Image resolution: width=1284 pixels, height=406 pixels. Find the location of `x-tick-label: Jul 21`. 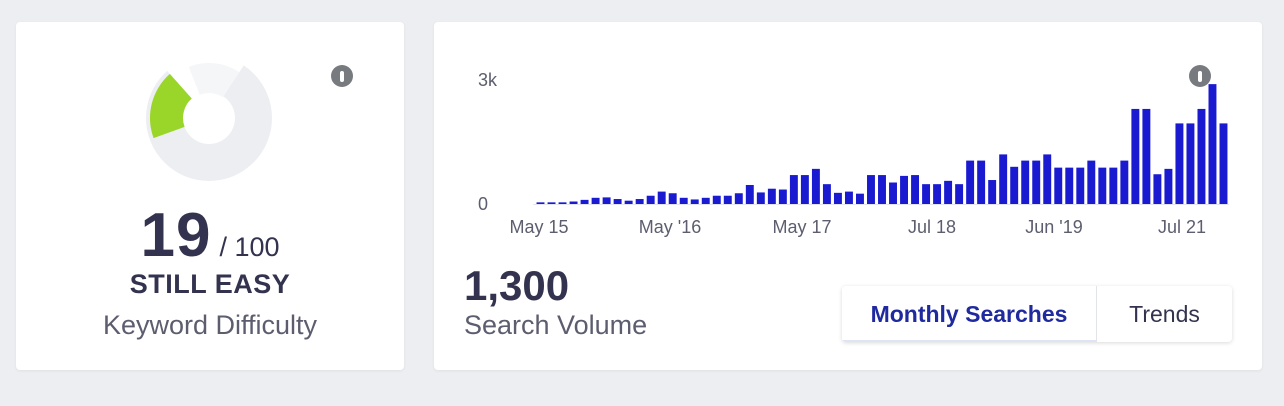

x-tick-label: Jul 21 is located at coordinates (1182, 227).